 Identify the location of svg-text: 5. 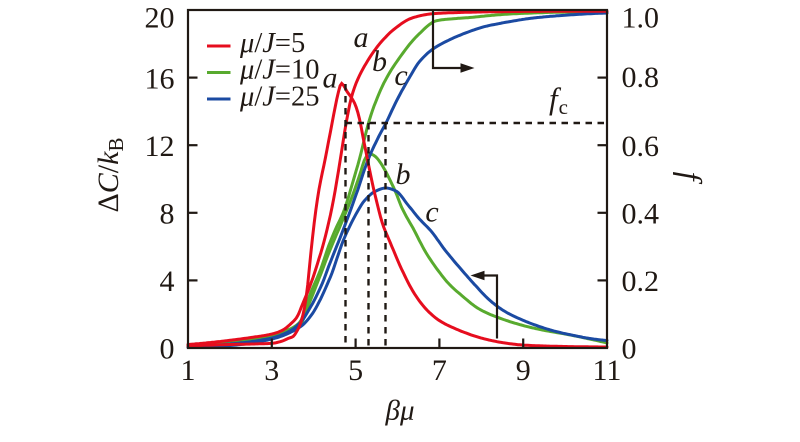
(355, 370).